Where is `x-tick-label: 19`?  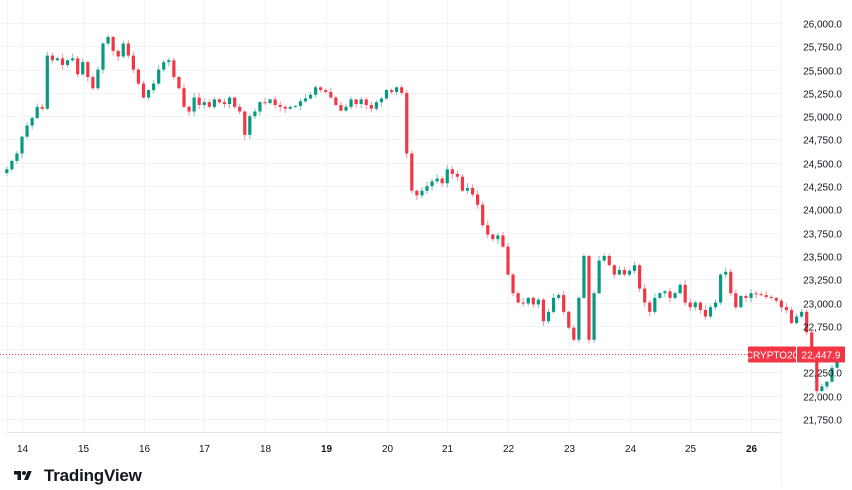 x-tick-label: 19 is located at coordinates (327, 449).